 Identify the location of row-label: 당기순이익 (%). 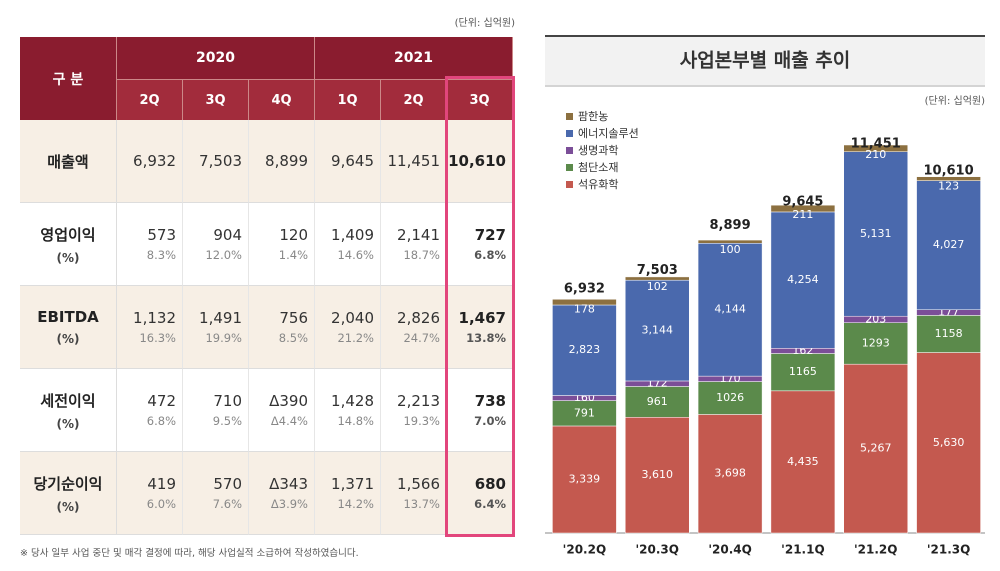
(68, 493).